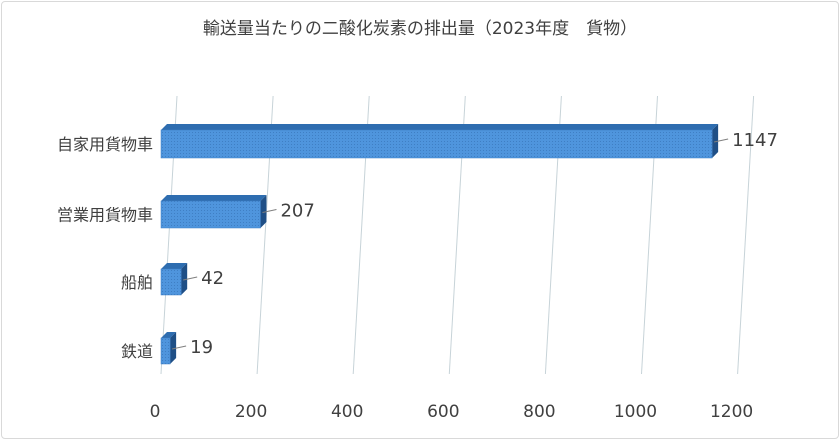 This screenshot has height=440, width=840. Describe the element at coordinates (251, 412) in the screenshot. I see `x-tick-label: 200` at that location.